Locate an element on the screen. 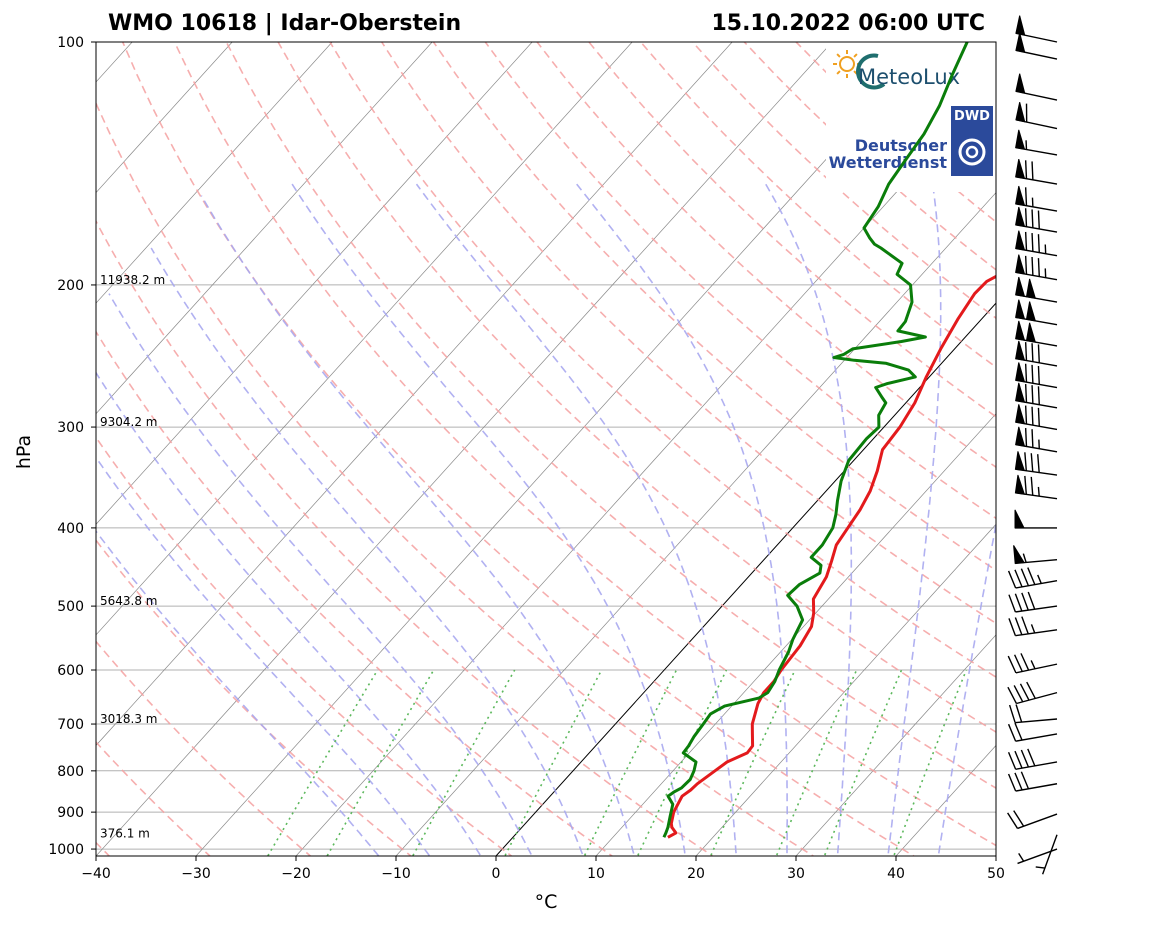 Image resolution: width=1160 pixels, height=925 pixels. y-tick-label: 100 is located at coordinates (70, 43).